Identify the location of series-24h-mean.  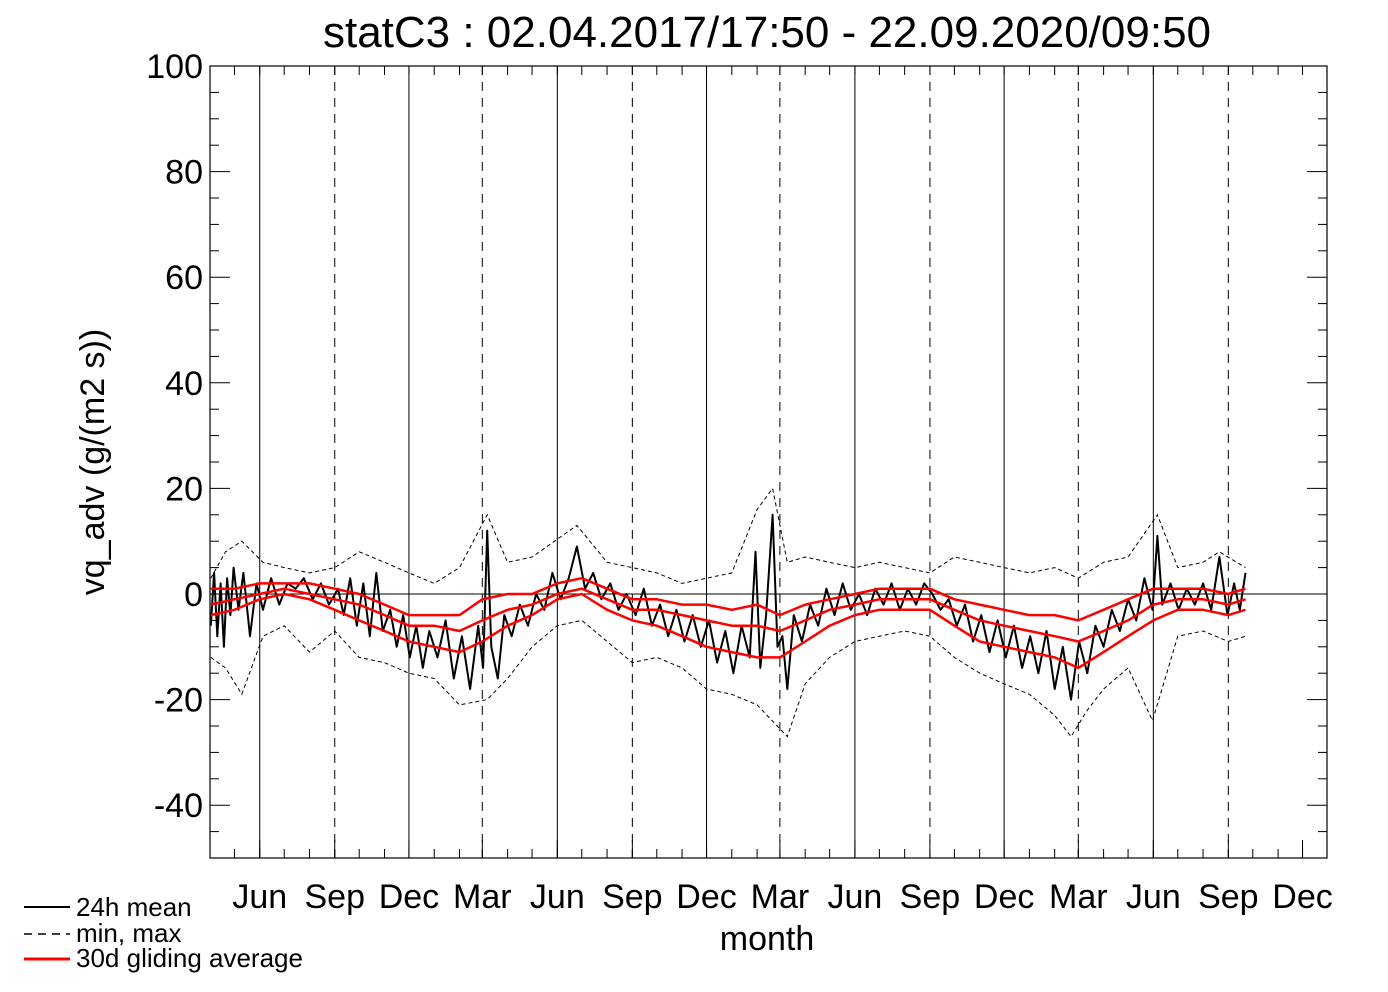
(728, 607).